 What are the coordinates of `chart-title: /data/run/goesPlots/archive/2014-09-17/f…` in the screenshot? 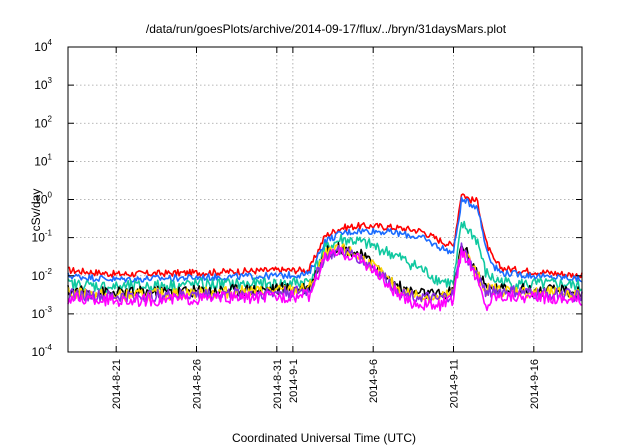 It's located at (326, 29).